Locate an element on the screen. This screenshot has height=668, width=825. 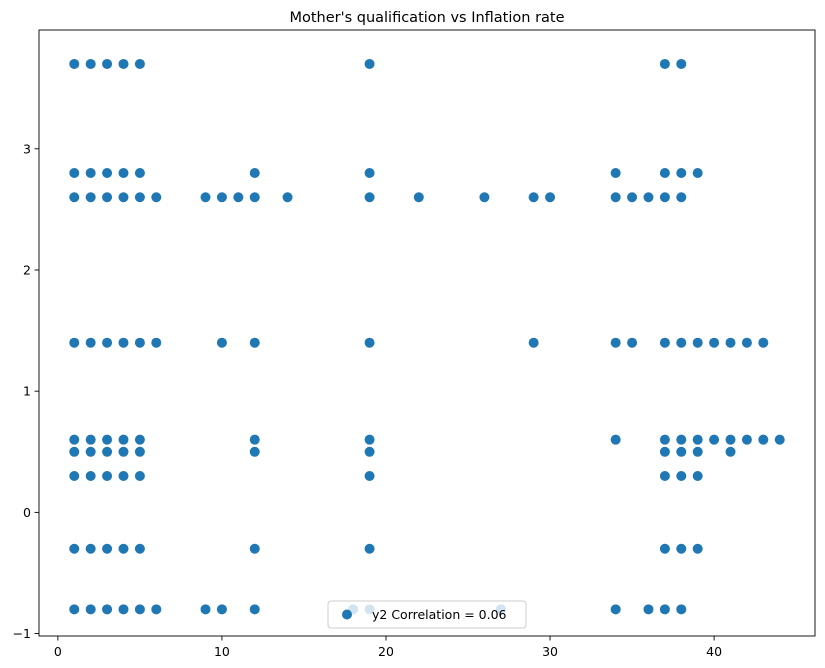
x-axis-ticks: 0 10 20 30 40 is located at coordinates (388, 647).